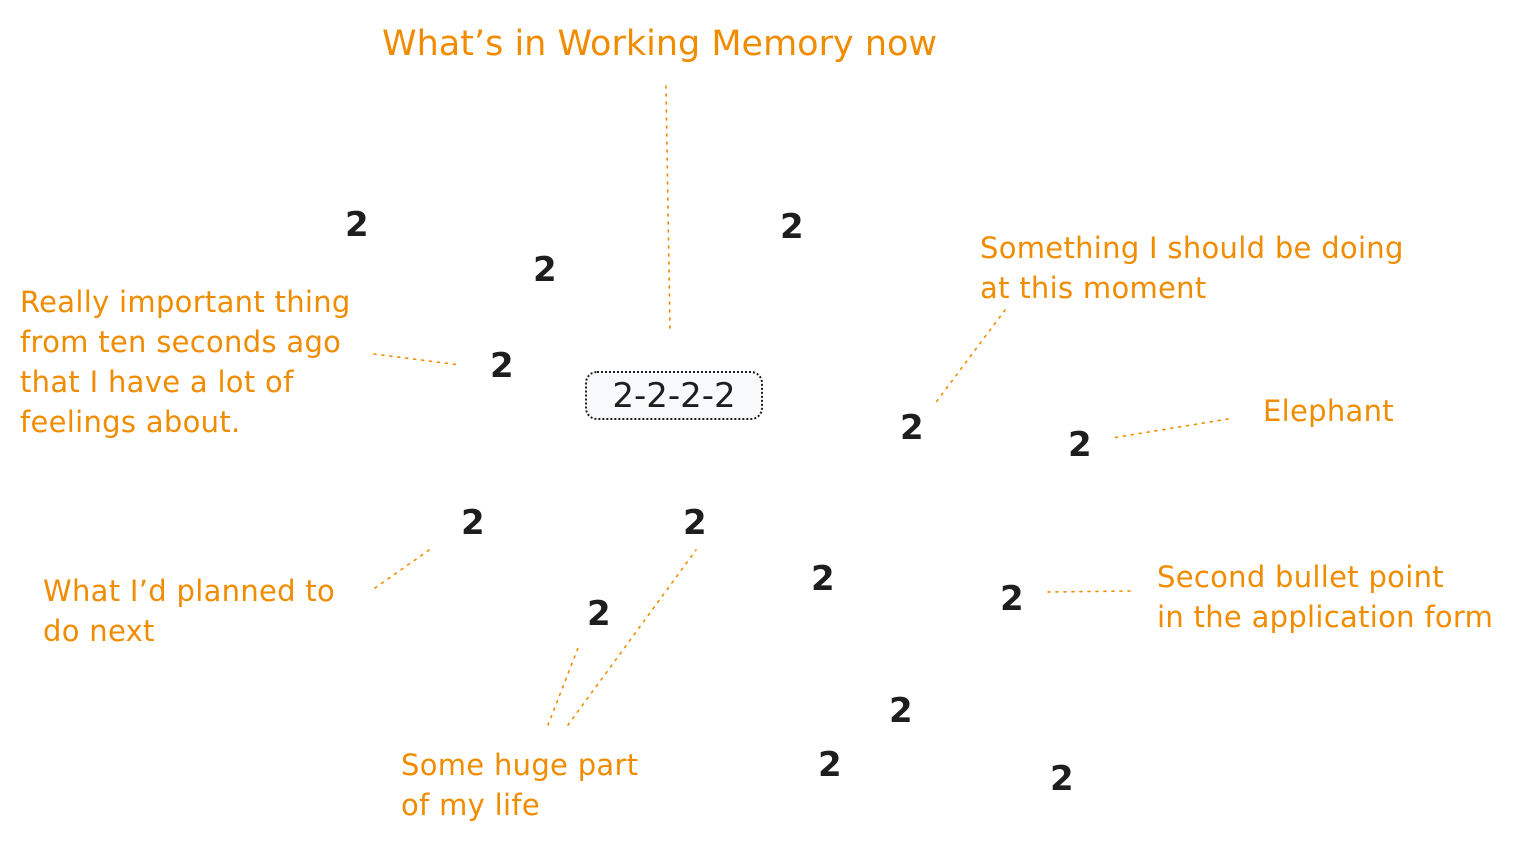 This screenshot has width=1526, height=846. What do you see at coordinates (417, 359) in the screenshot?
I see `connector-important` at bounding box center [417, 359].